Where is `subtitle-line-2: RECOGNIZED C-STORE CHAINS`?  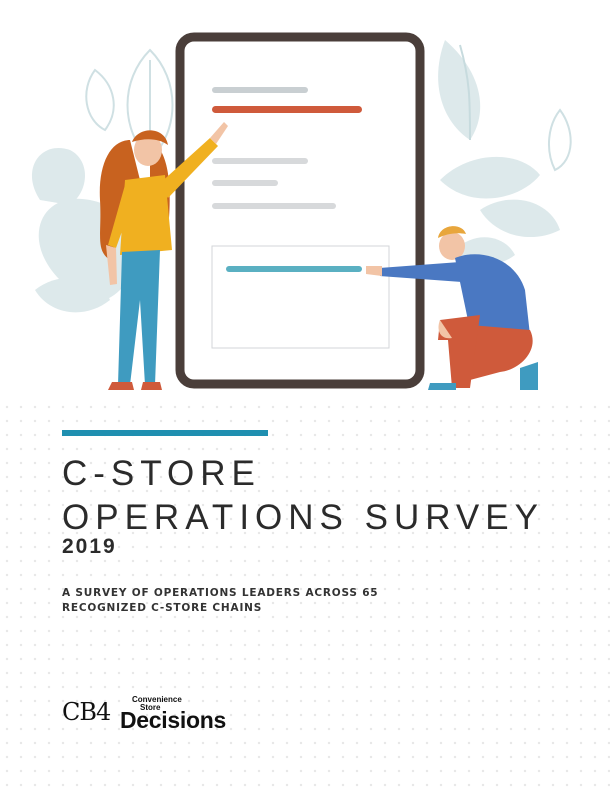 subtitle-line-2: RECOGNIZED C-STORE CHAINS is located at coordinates (162, 608).